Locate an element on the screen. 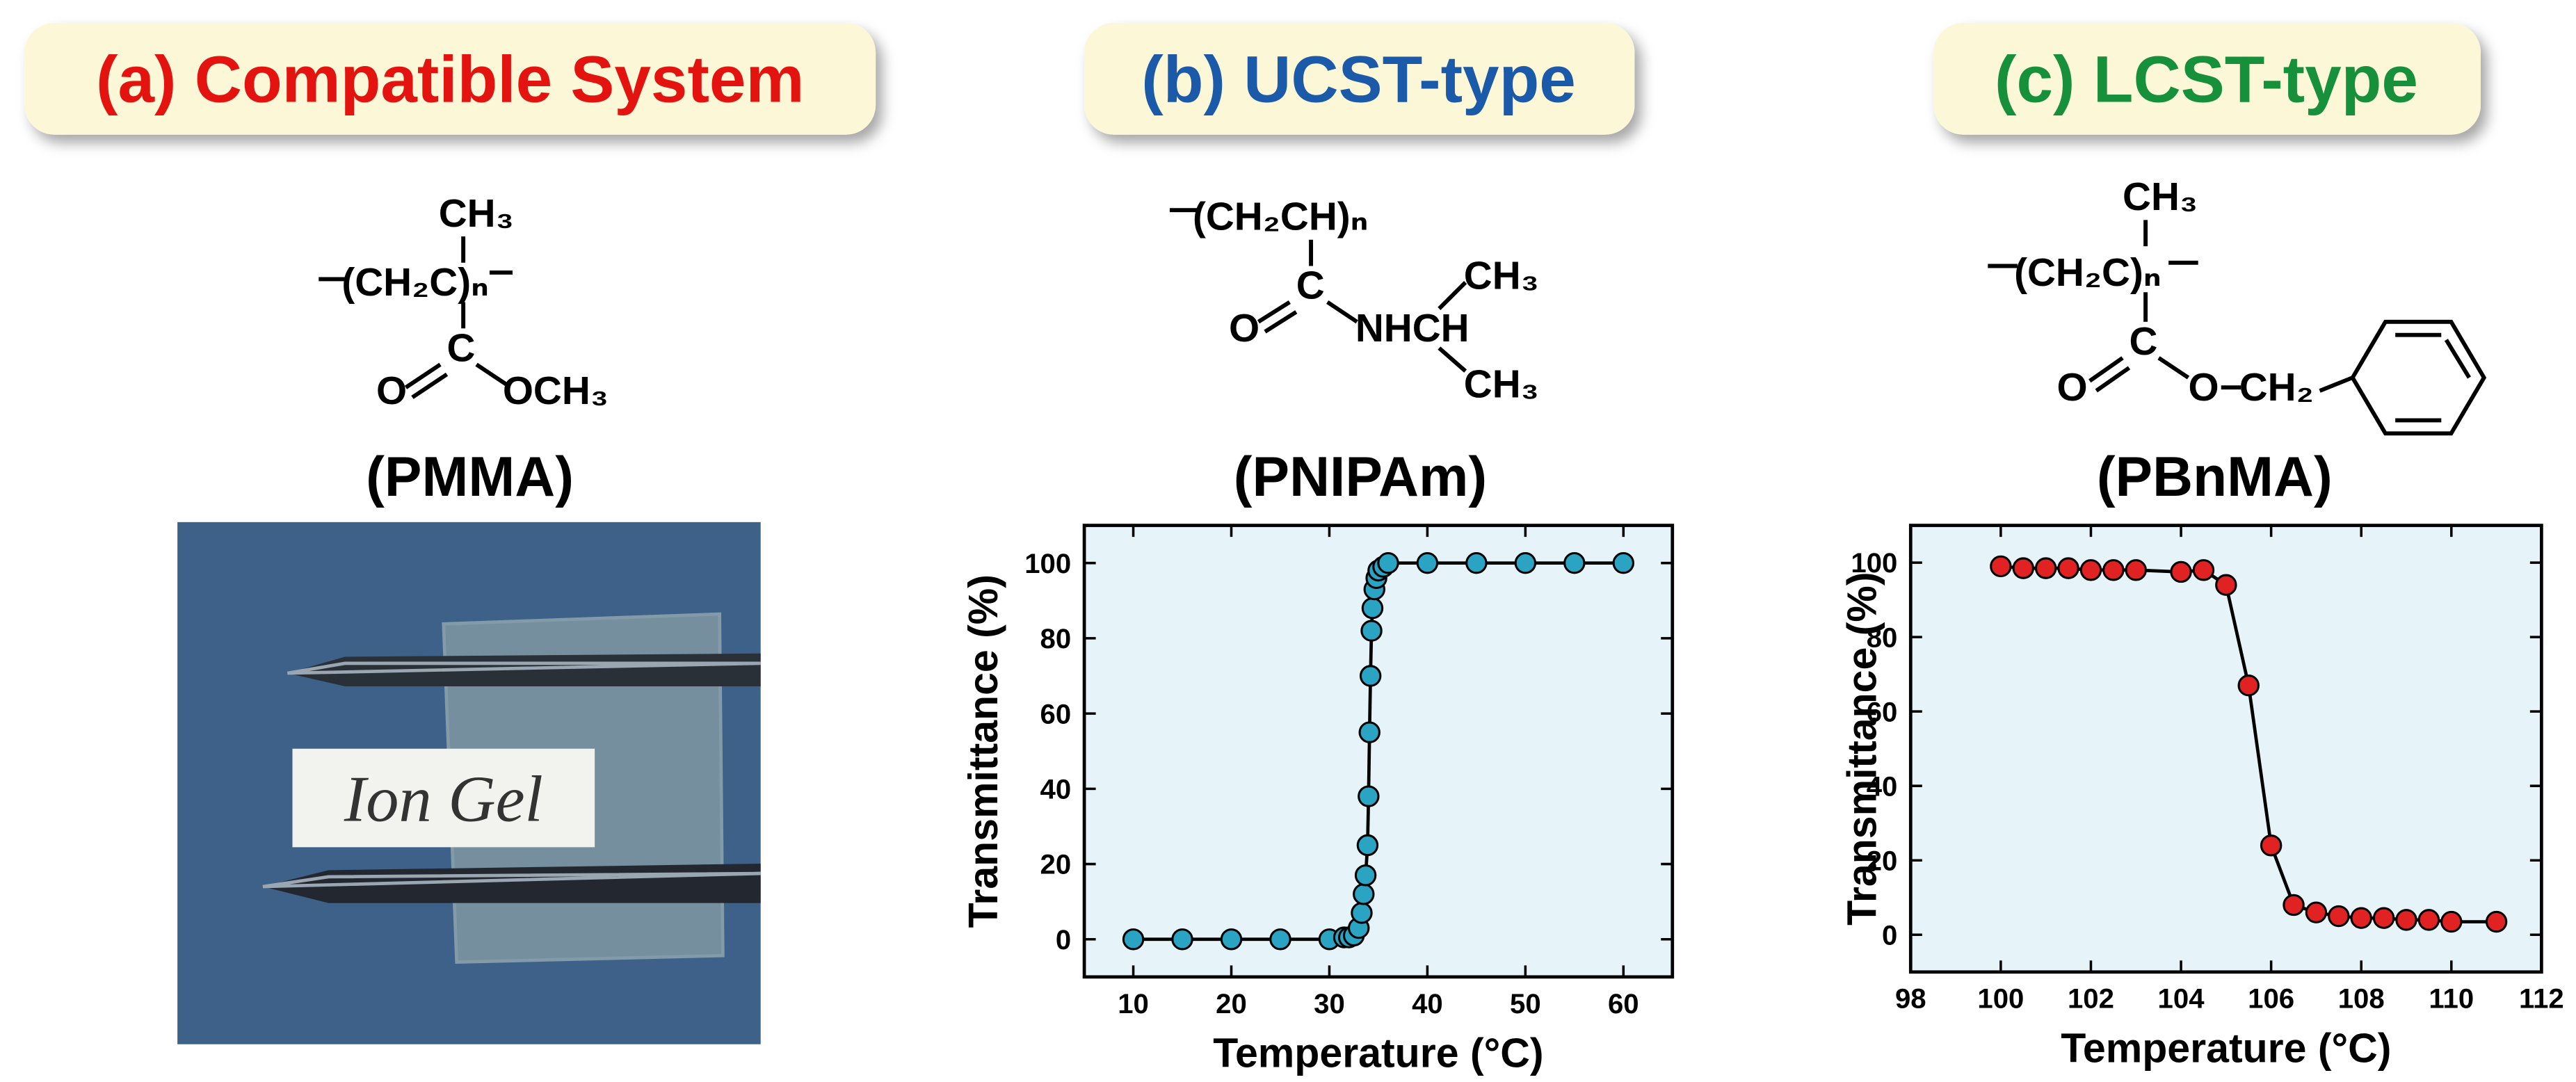  x-tick-label: 40 is located at coordinates (1427, 1004).